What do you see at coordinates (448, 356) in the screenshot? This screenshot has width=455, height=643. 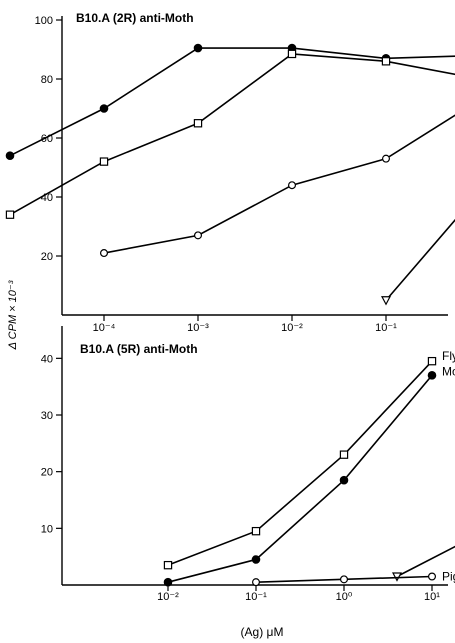 I see `bottom-series-label-fly: Fly` at bounding box center [448, 356].